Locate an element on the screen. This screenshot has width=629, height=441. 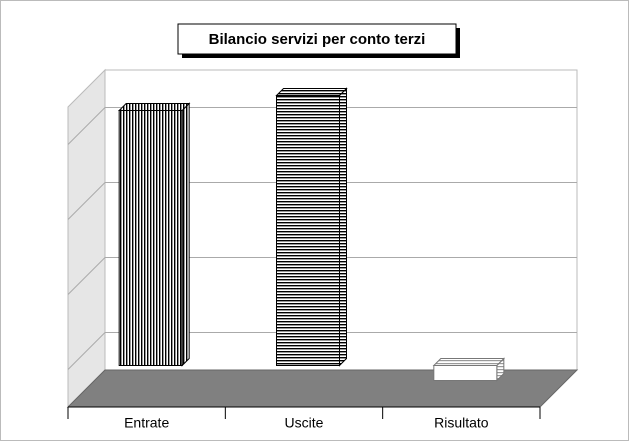
title-box is located at coordinates (317, 39).